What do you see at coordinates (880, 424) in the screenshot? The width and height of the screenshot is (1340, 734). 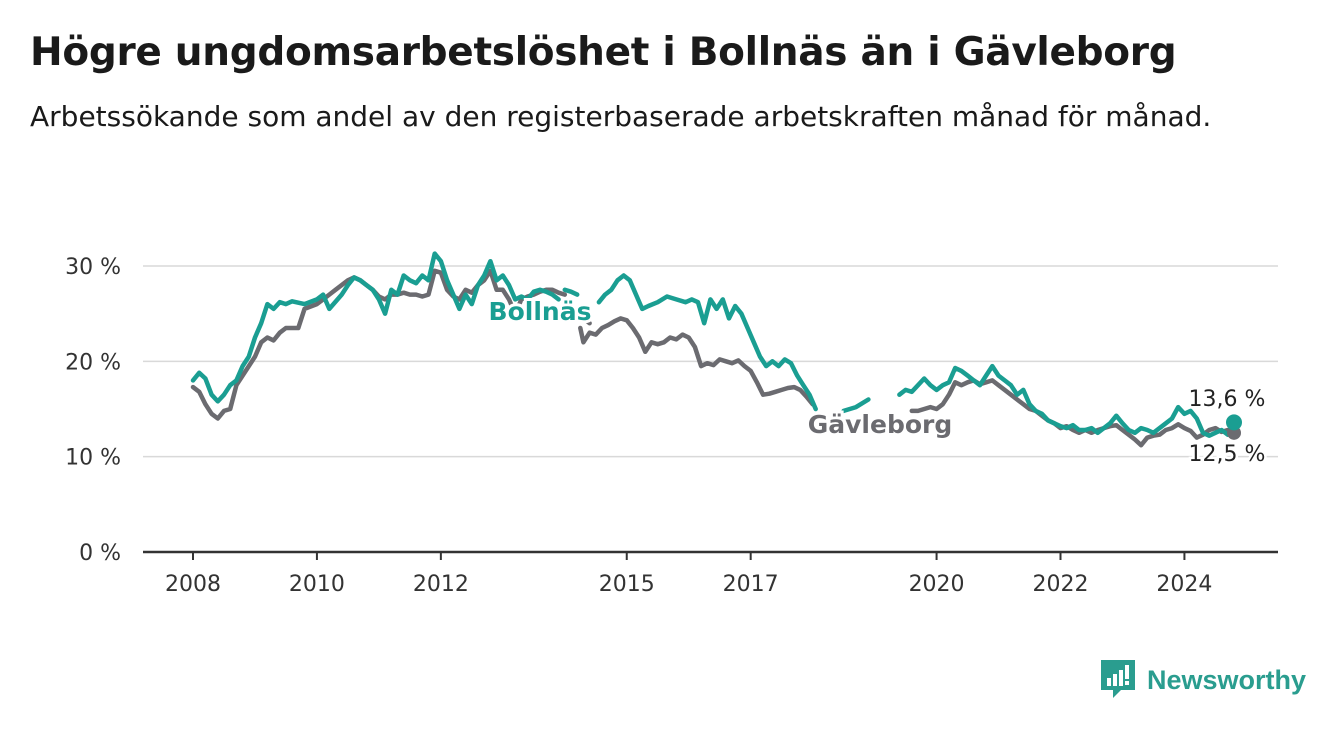 I see `series-label-gavleborg: Gävleborg` at bounding box center [880, 424].